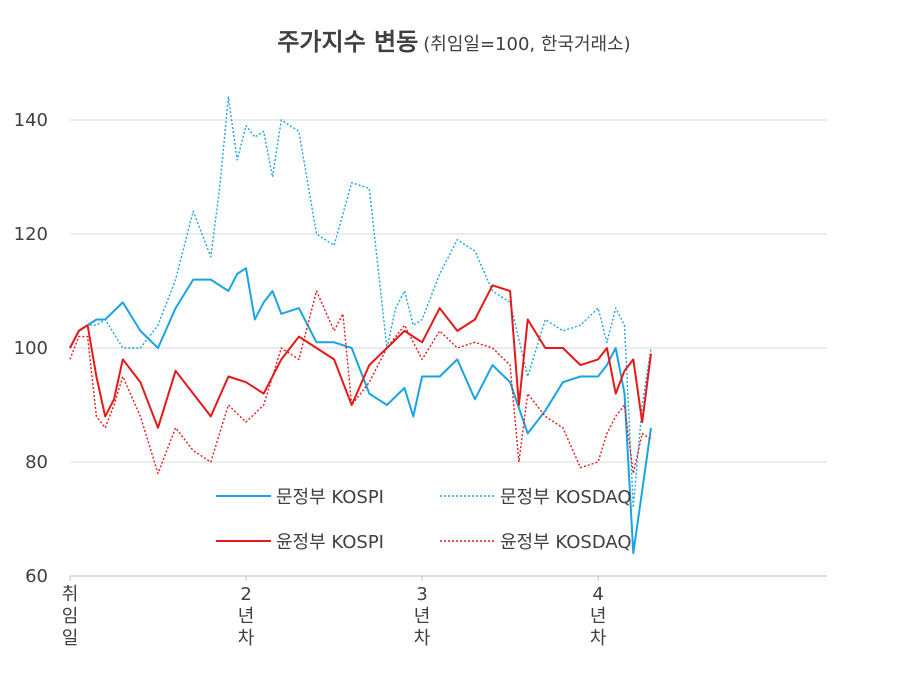  I want to click on y-tick-label: 60, so click(36, 576).